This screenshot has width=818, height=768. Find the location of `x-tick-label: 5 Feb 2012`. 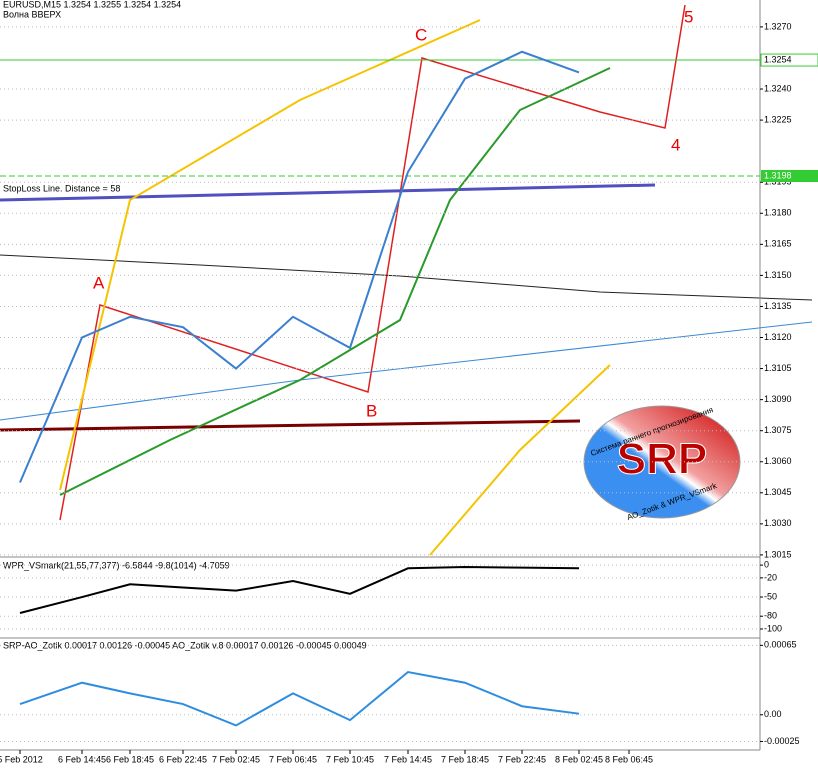

x-tick-label: 5 Feb 2012 is located at coordinates (21, 759).